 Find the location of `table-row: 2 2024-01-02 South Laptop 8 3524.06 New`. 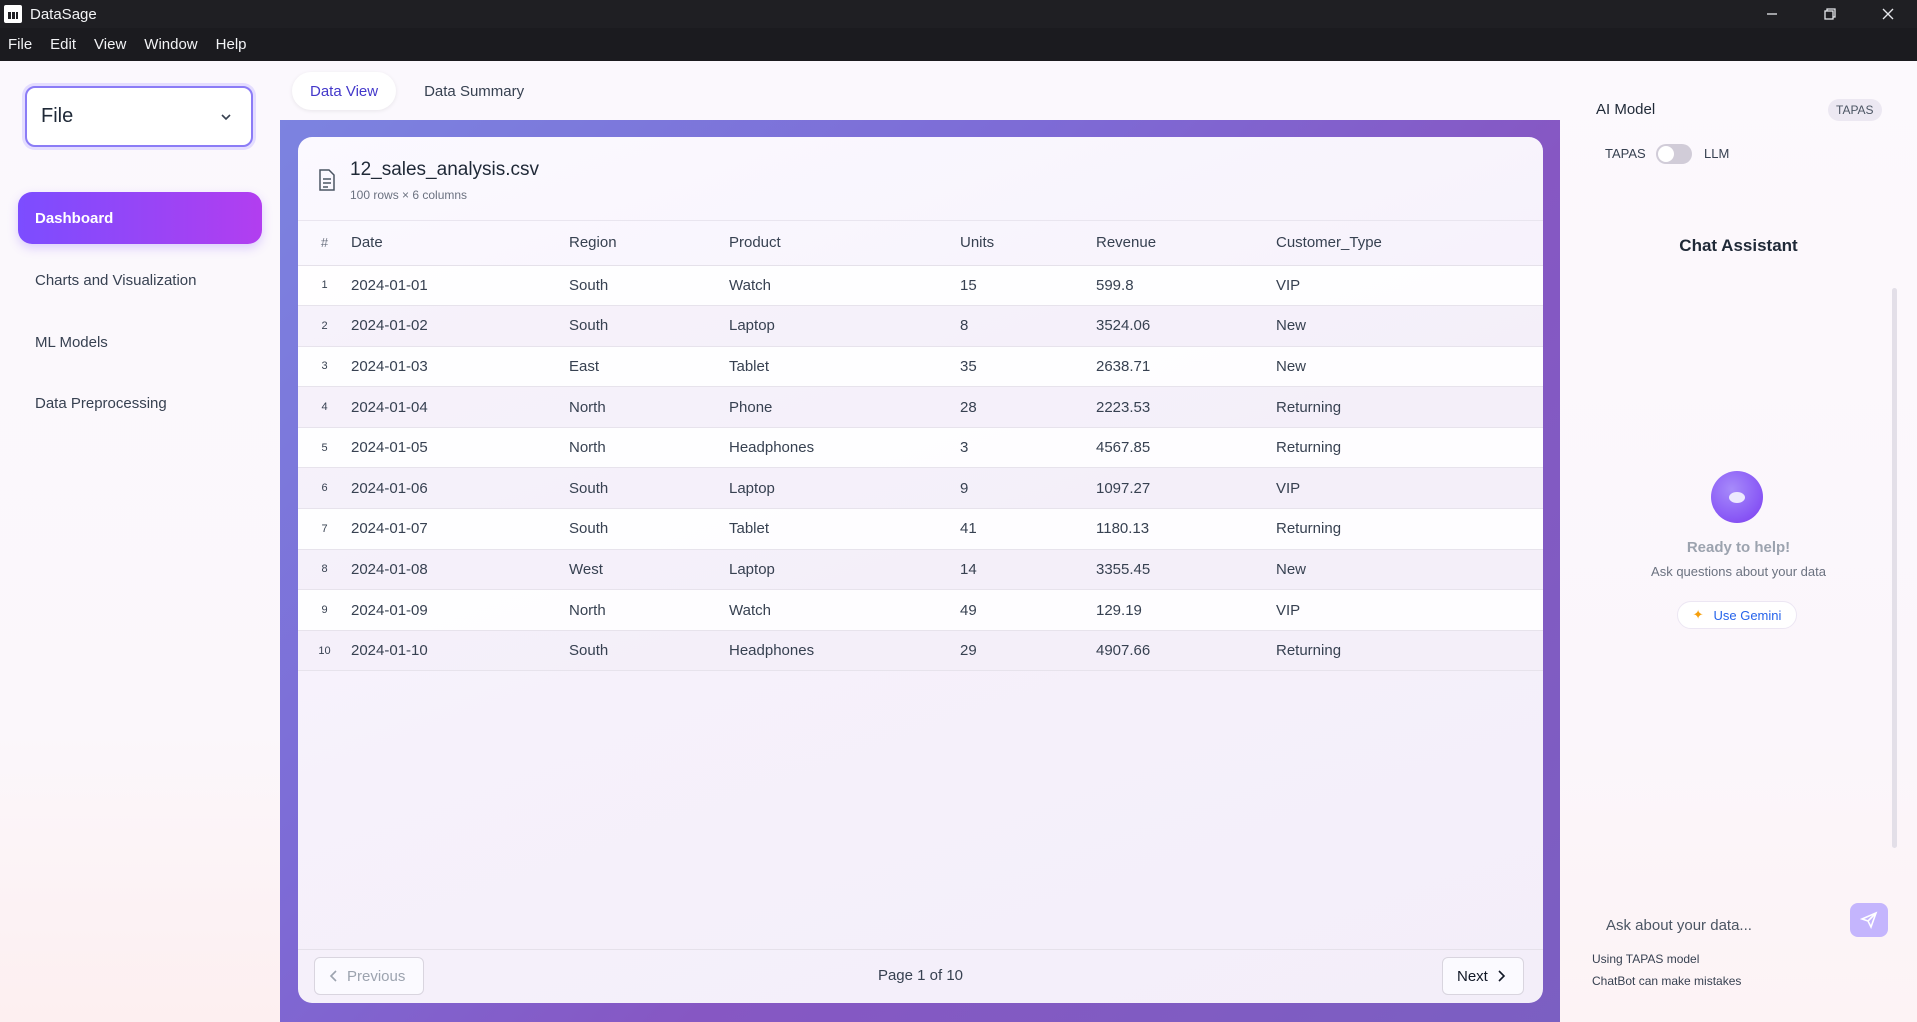

table-row: 2 2024-01-02 South Laptop 8 3524.06 New is located at coordinates (920, 326).